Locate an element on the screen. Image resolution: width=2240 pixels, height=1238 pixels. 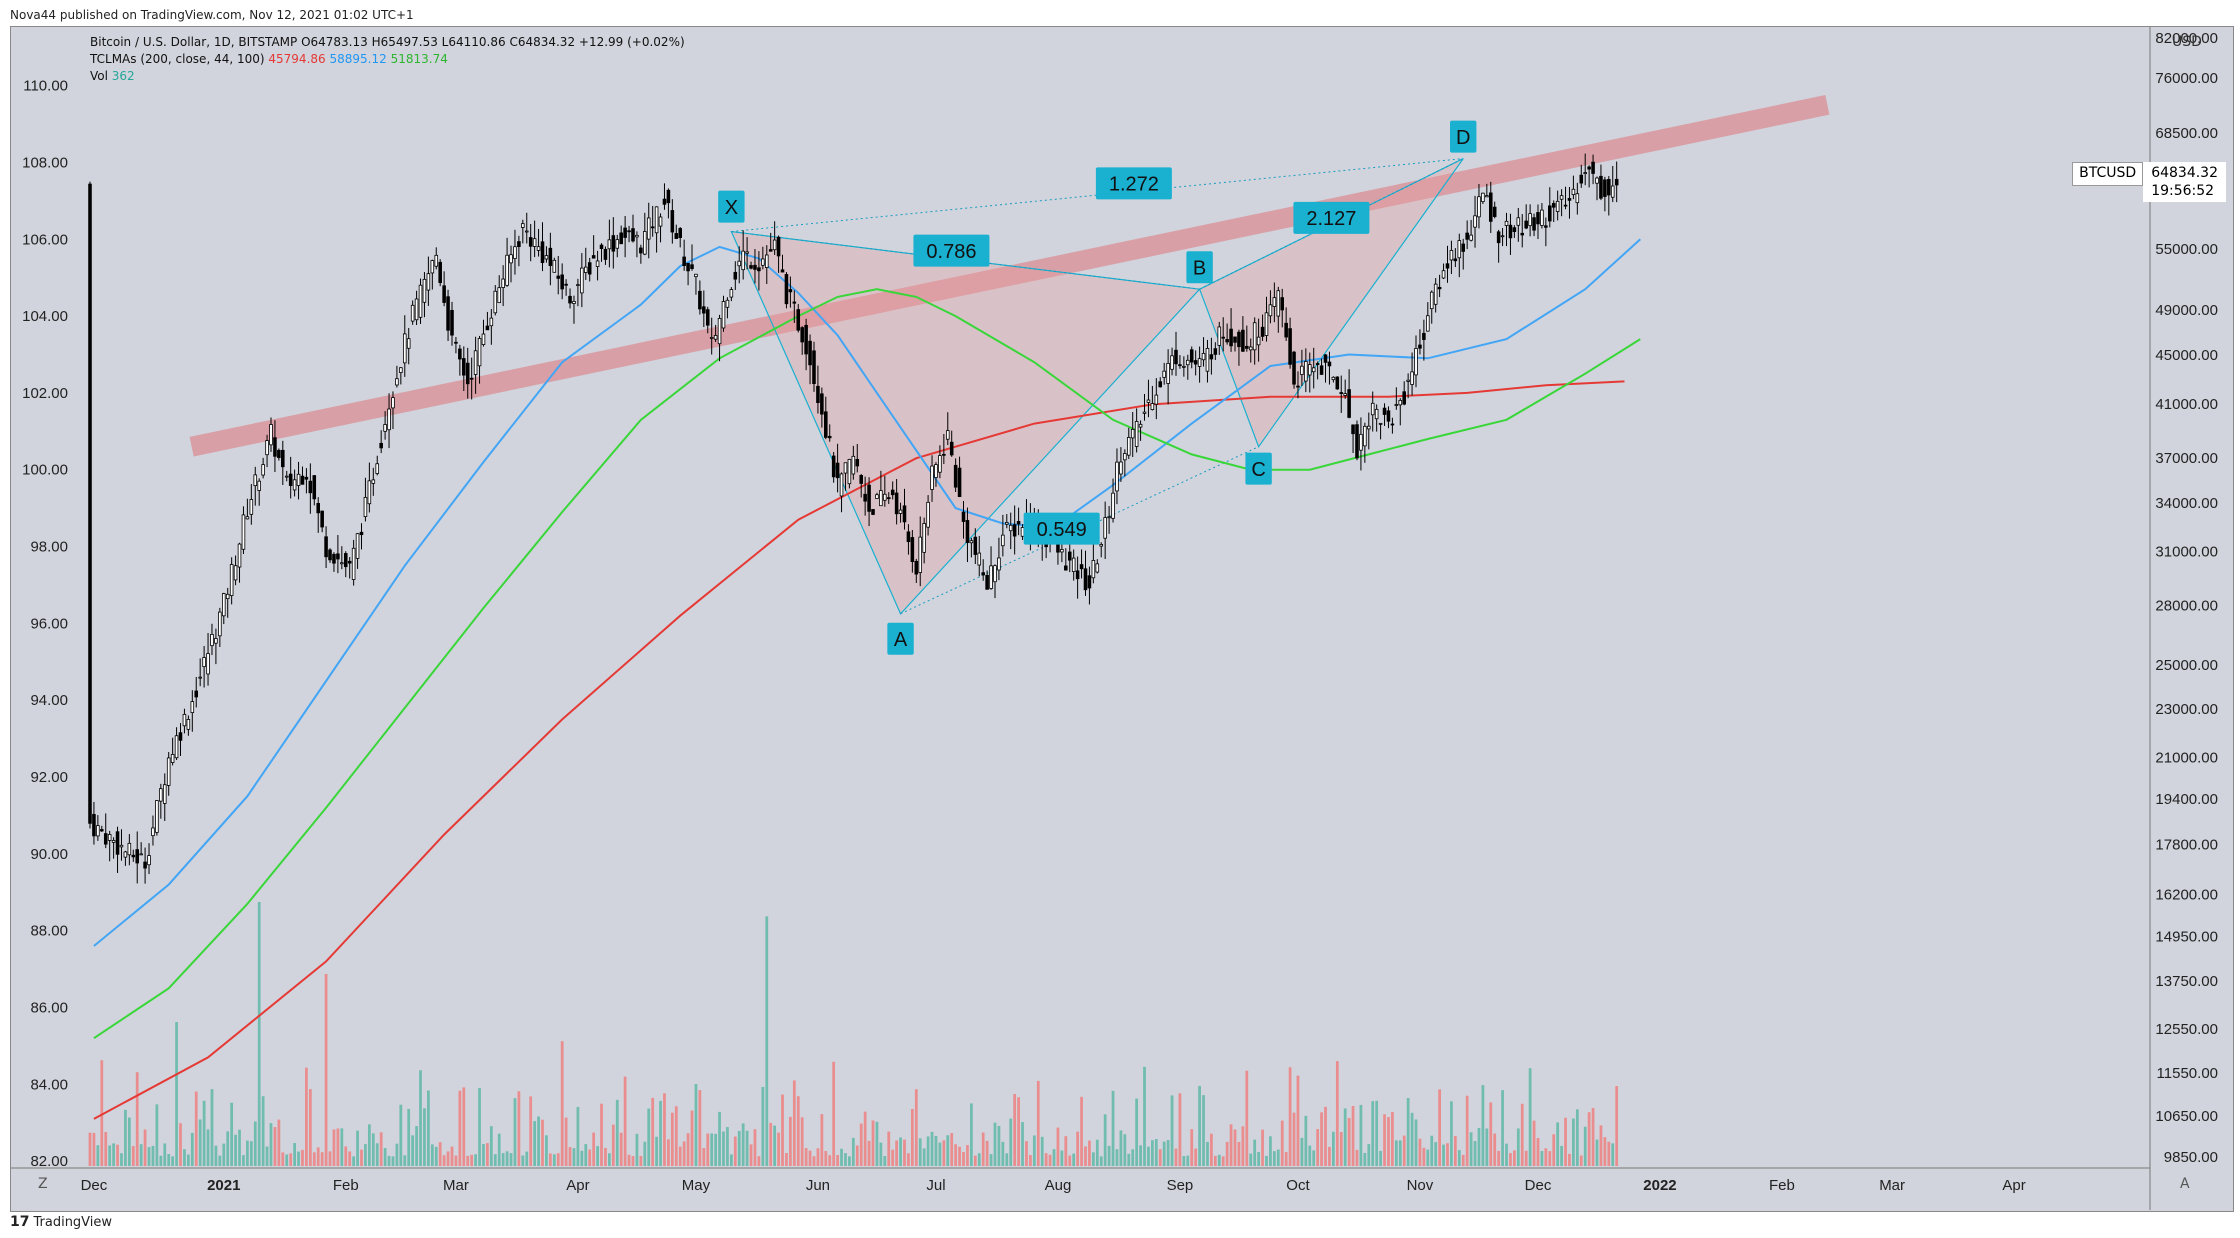
pattern-point-label-box is located at coordinates (900, 638).